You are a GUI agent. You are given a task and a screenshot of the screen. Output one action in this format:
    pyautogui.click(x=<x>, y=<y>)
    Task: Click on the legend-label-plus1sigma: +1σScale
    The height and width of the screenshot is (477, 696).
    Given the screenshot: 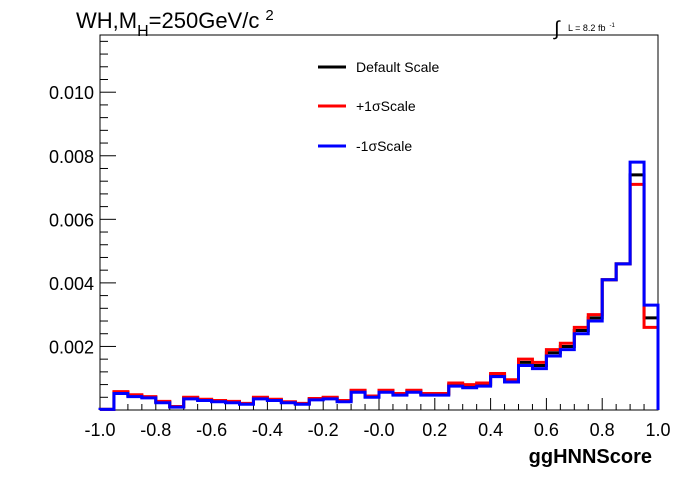 What is the action you would take?
    pyautogui.click(x=386, y=106)
    